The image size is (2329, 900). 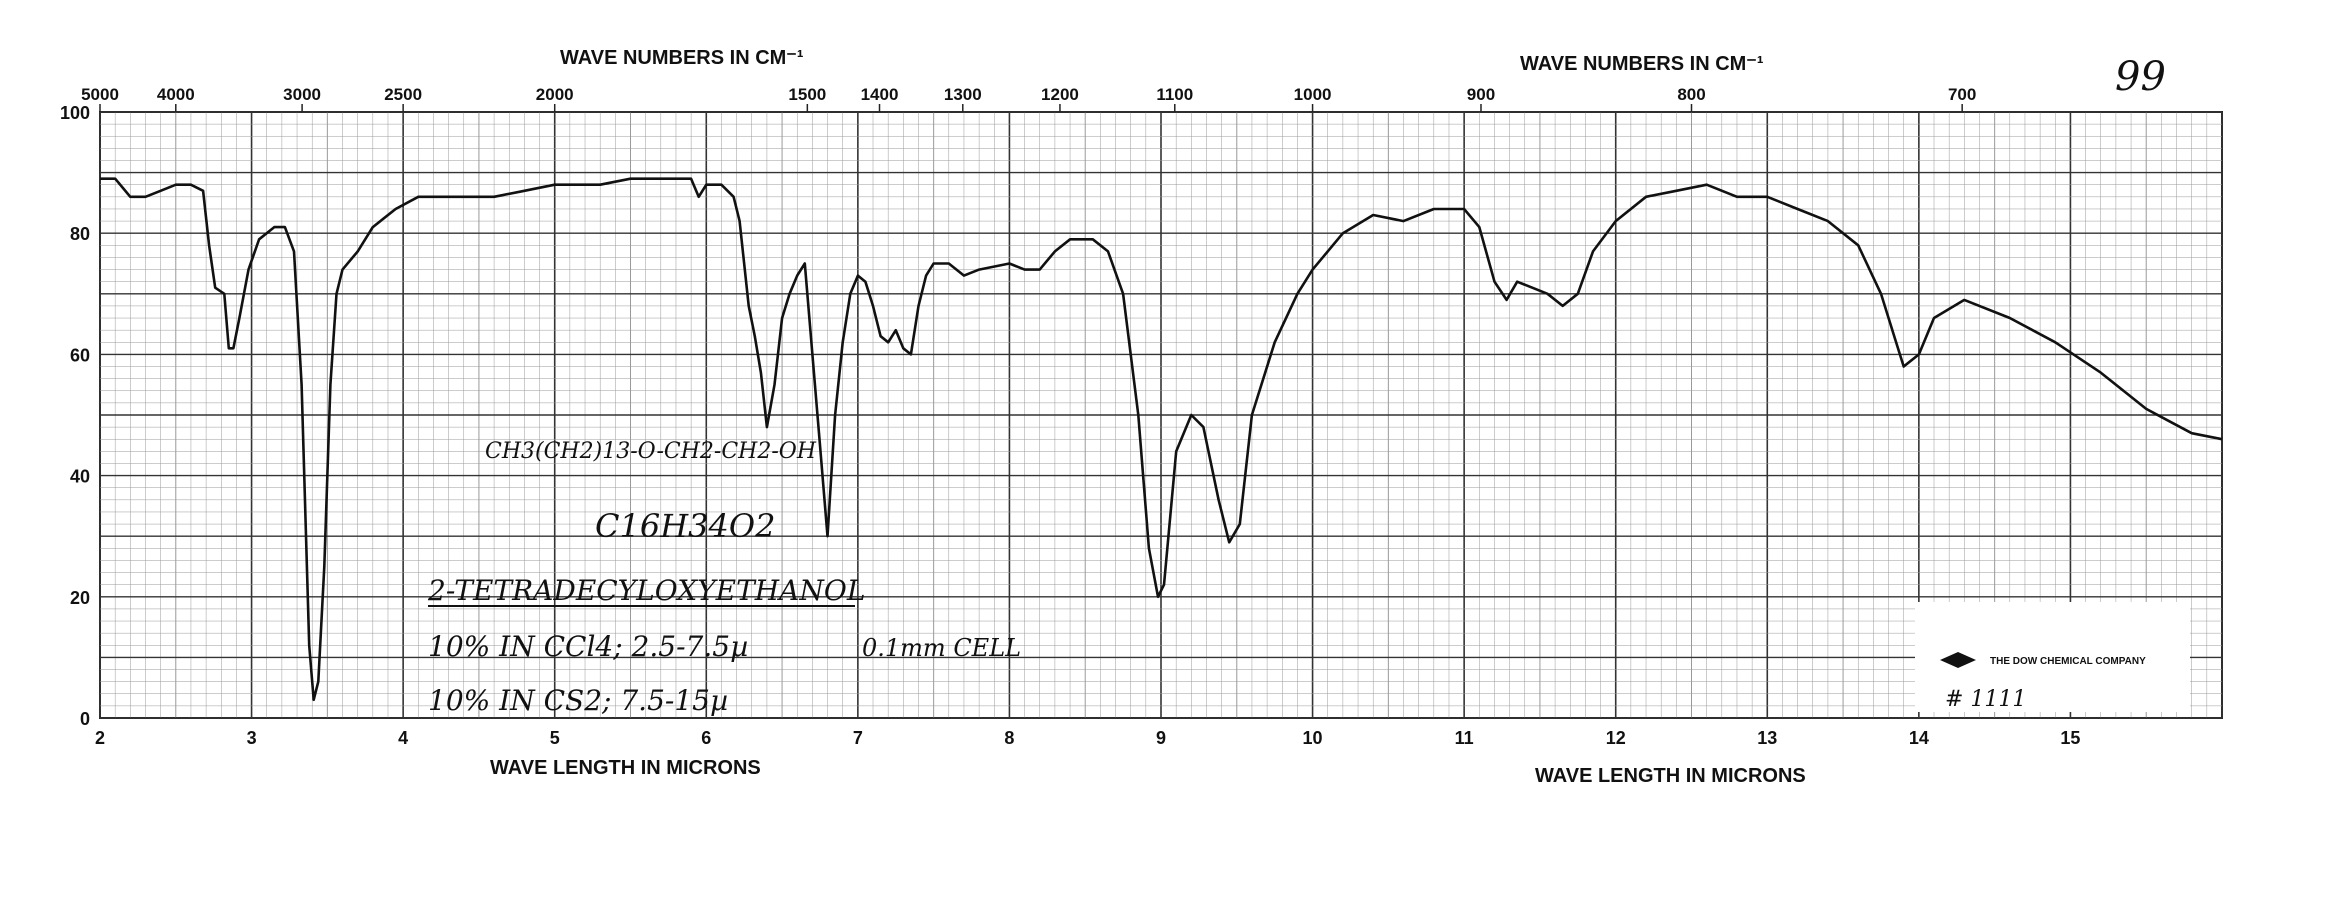 What do you see at coordinates (1958, 660) in the screenshot?
I see `diamond-logo-icon` at bounding box center [1958, 660].